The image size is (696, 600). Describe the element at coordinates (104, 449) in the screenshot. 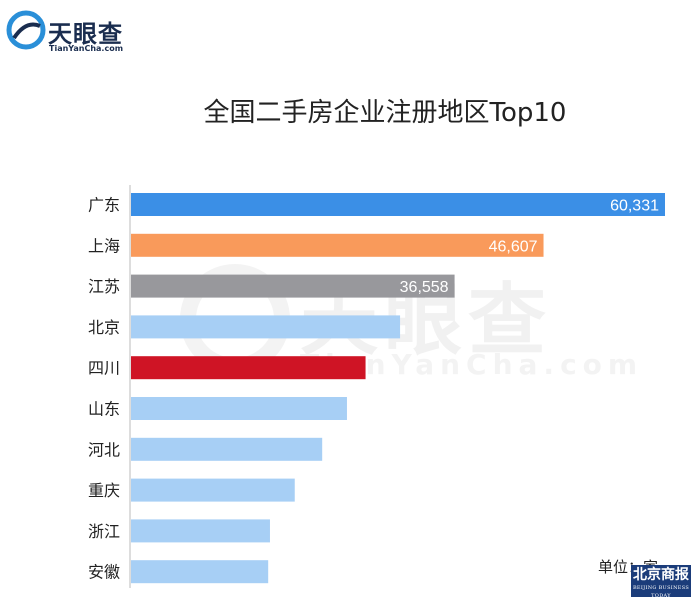

I see `category-label-7: 河北` at that location.